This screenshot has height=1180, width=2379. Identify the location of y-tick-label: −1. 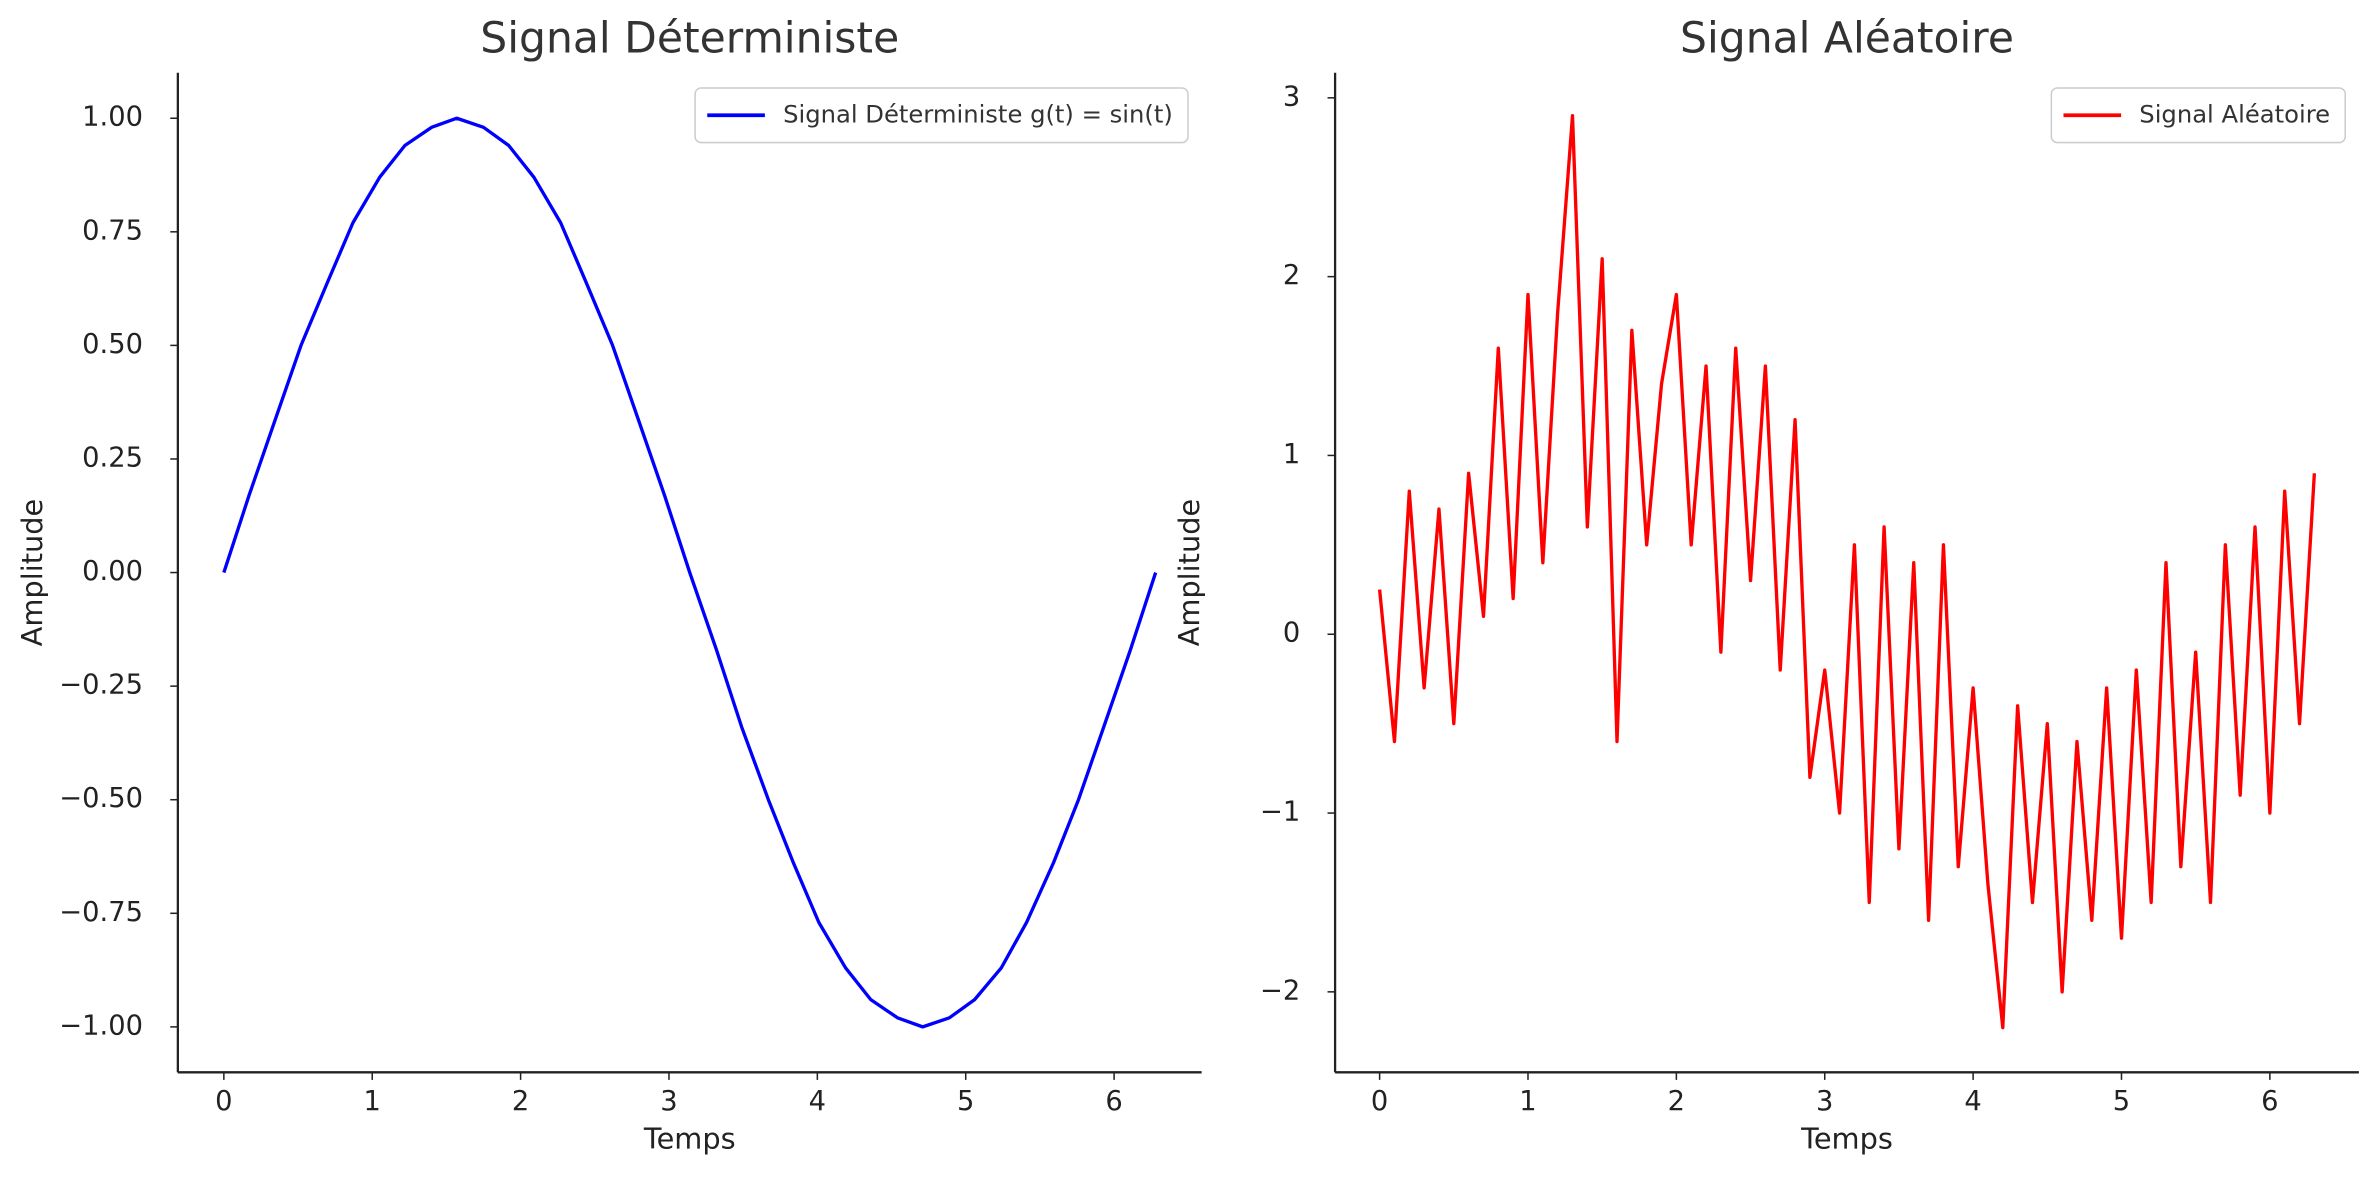
(1280, 812).